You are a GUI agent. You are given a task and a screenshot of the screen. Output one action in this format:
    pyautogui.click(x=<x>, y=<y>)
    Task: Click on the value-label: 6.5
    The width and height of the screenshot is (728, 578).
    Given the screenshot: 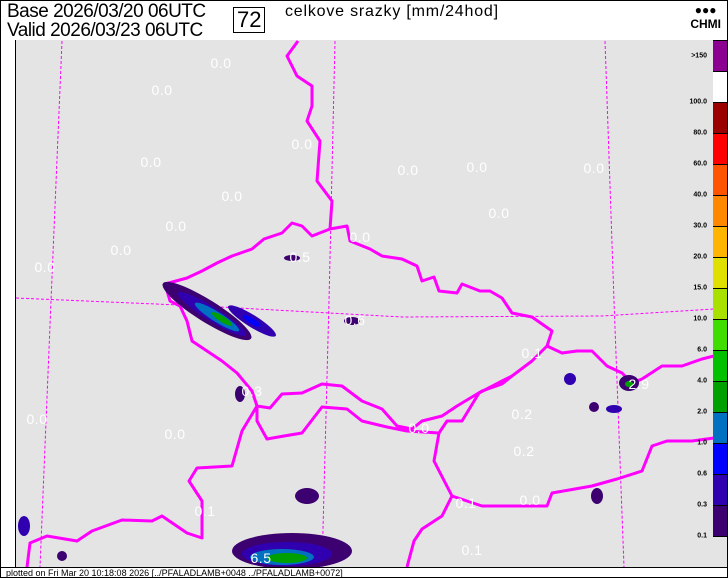 What is the action you would take?
    pyautogui.click(x=261, y=557)
    